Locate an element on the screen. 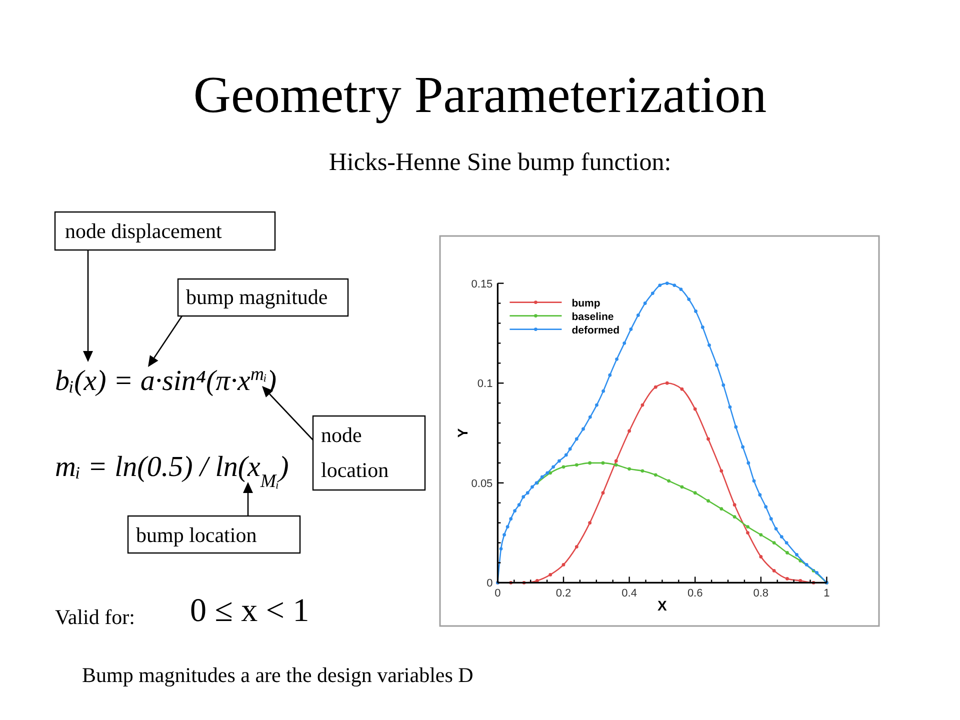 Image resolution: width=960 pixels, height=720 pixels. text: node displacement is located at coordinates (143, 231).